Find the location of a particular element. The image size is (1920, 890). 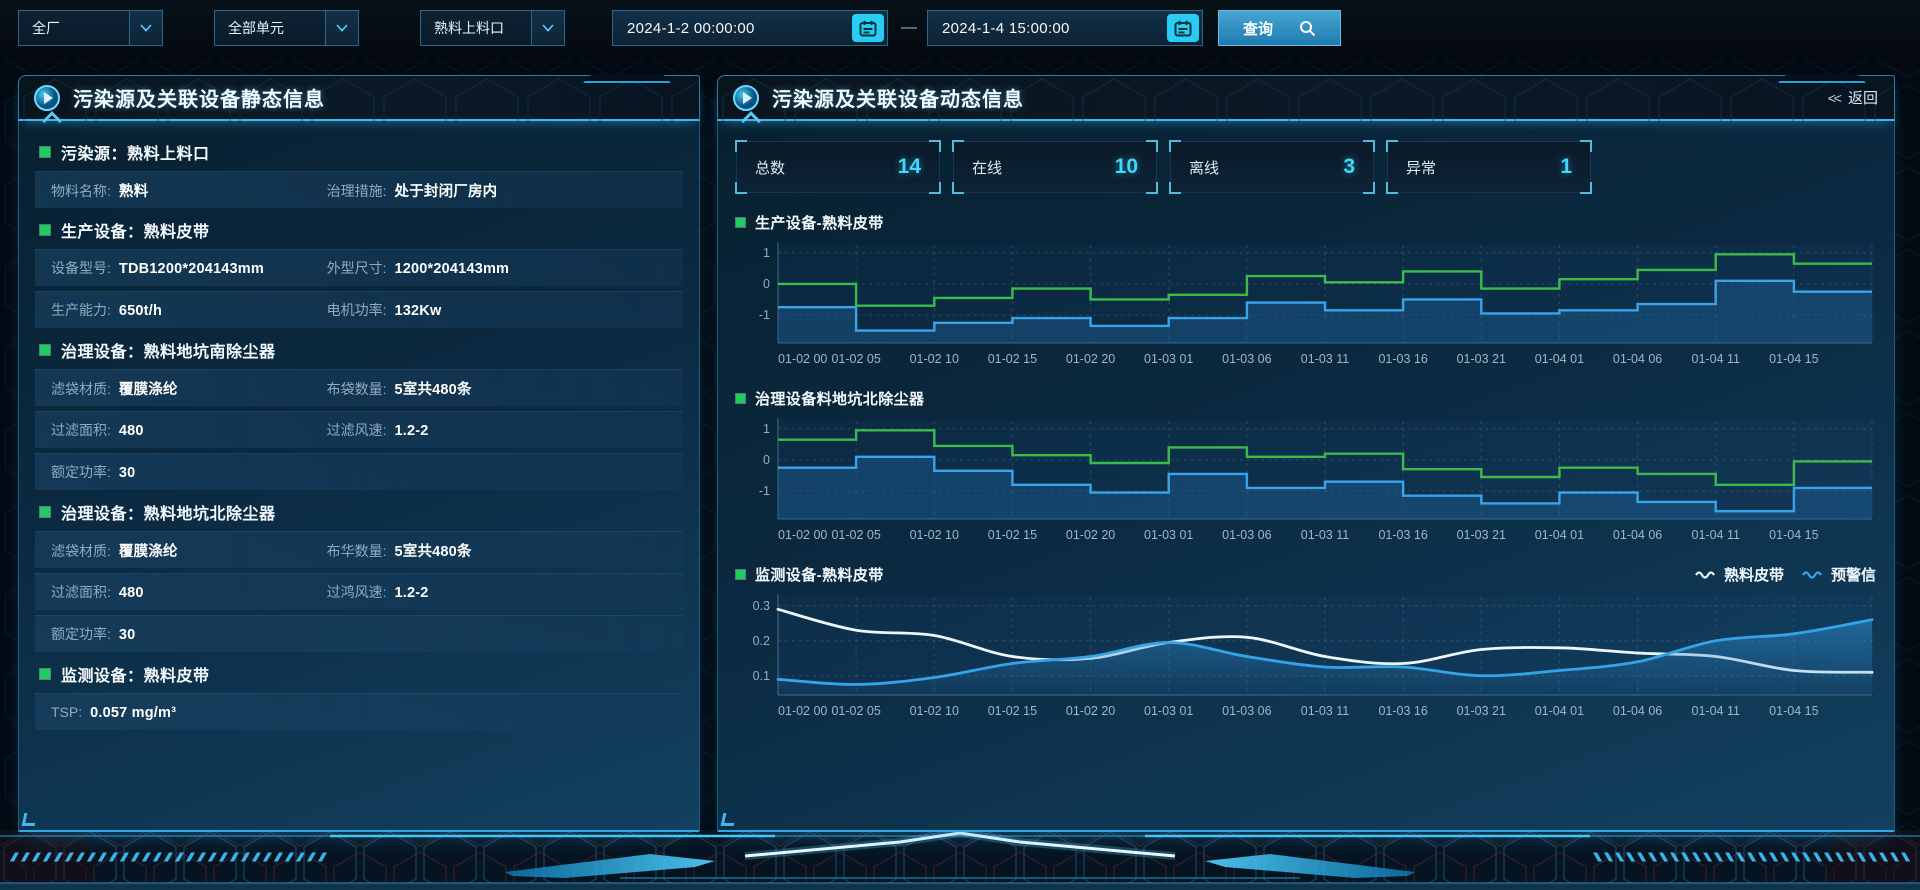

field-label: 过滤风速: is located at coordinates (356, 430).